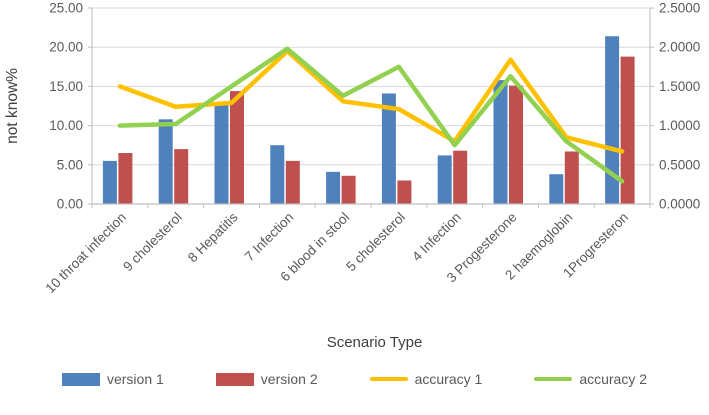 The width and height of the screenshot is (709, 415). What do you see at coordinates (679, 47) in the screenshot?
I see `right-axis-tick-label: 2.0000` at bounding box center [679, 47].